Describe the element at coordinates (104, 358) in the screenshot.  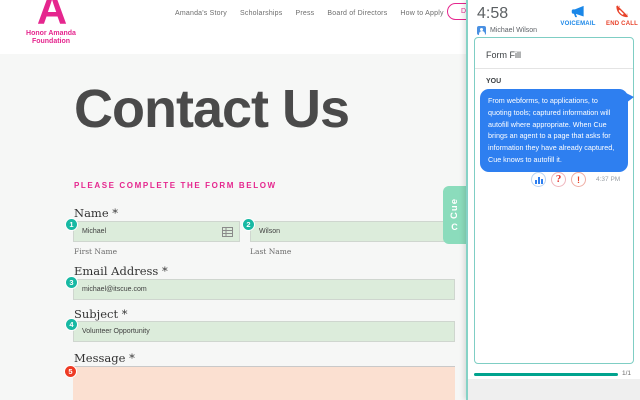
I see `message-label: Message *` at that location.